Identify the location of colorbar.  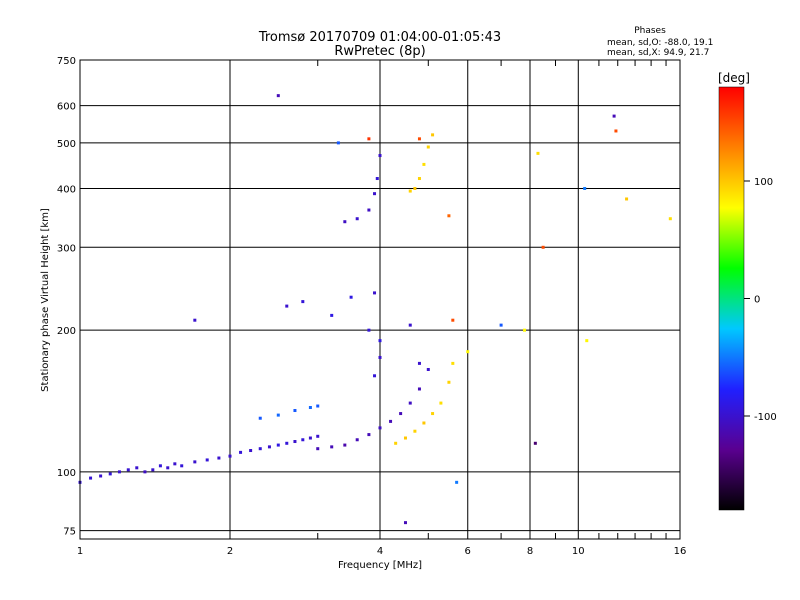
(731, 298).